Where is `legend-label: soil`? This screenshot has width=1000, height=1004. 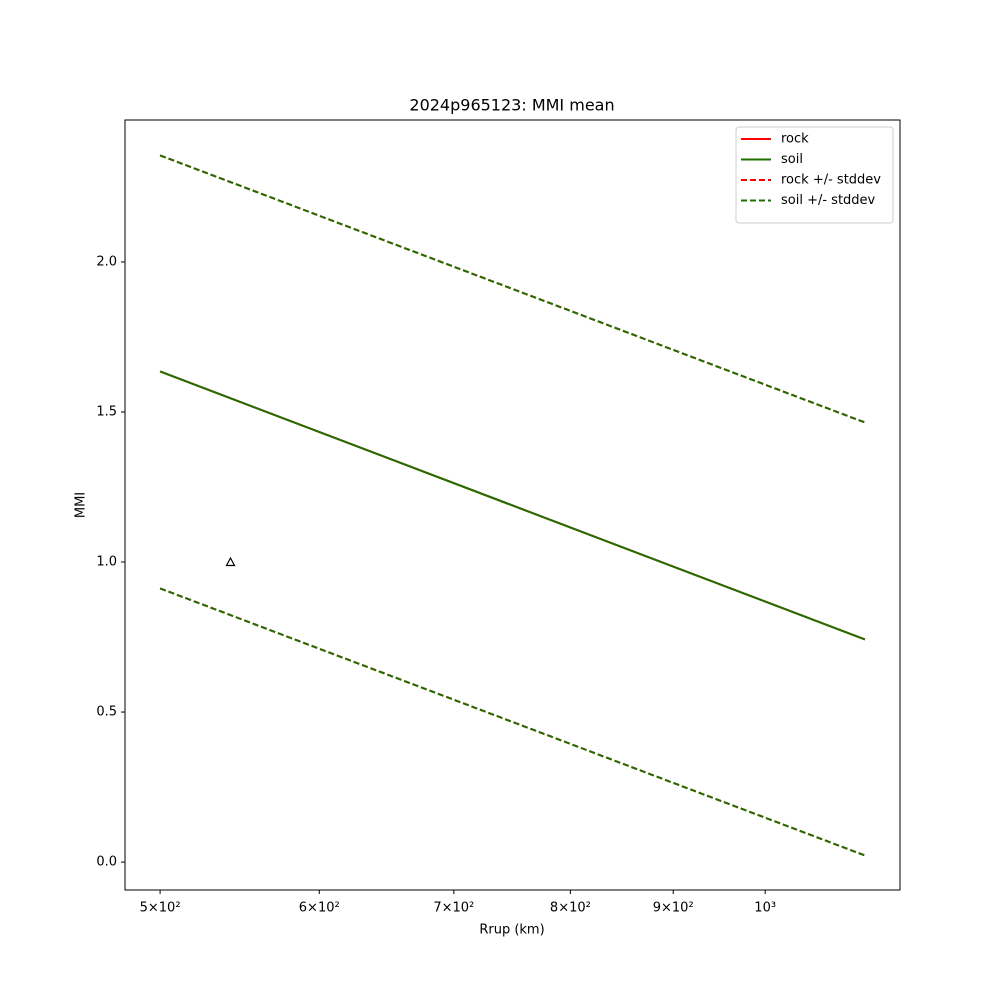 legend-label: soil is located at coordinates (792, 159).